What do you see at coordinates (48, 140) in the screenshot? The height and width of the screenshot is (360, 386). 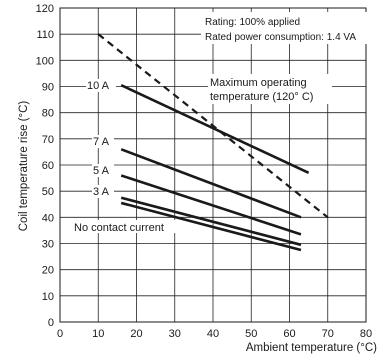 I see `y-tick-label: 70` at bounding box center [48, 140].